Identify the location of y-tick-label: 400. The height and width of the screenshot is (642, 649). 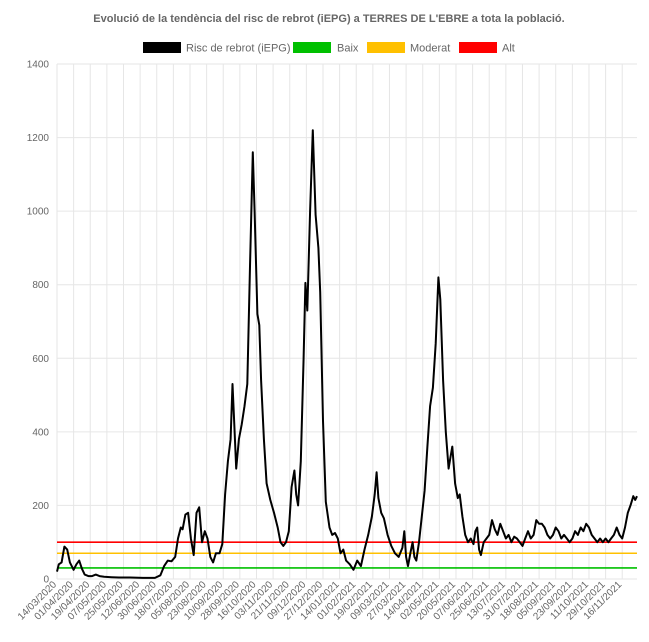
(40, 432).